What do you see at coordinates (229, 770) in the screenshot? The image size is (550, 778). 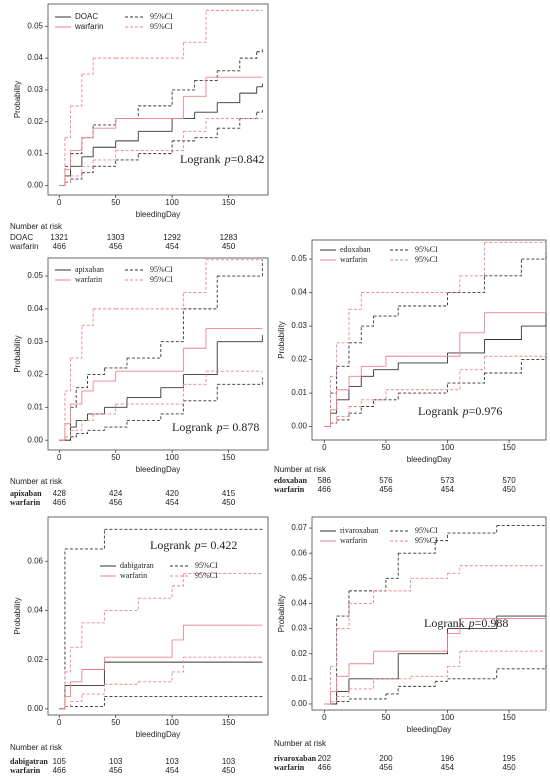 I see `risk-count: 450` at bounding box center [229, 770].